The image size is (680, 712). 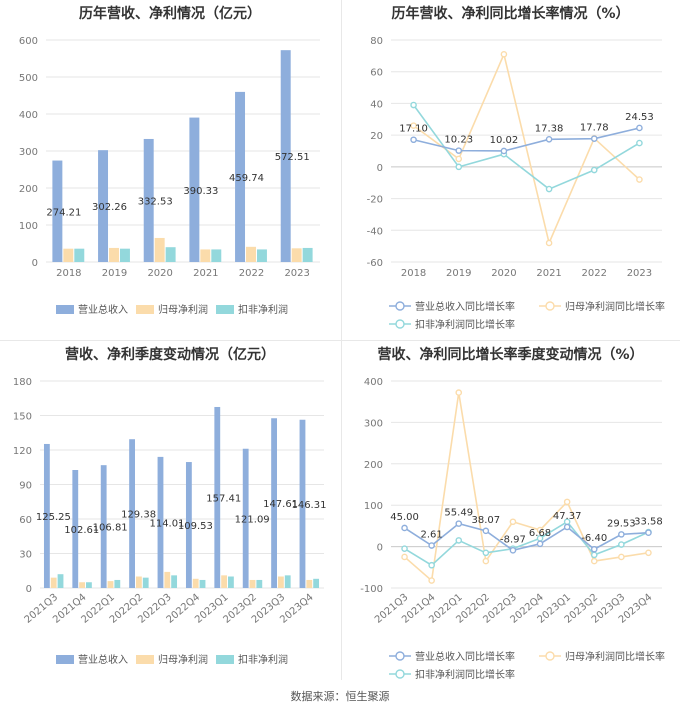 What do you see at coordinates (648, 522) in the screenshot?
I see `data-label: 33.58` at bounding box center [648, 522].